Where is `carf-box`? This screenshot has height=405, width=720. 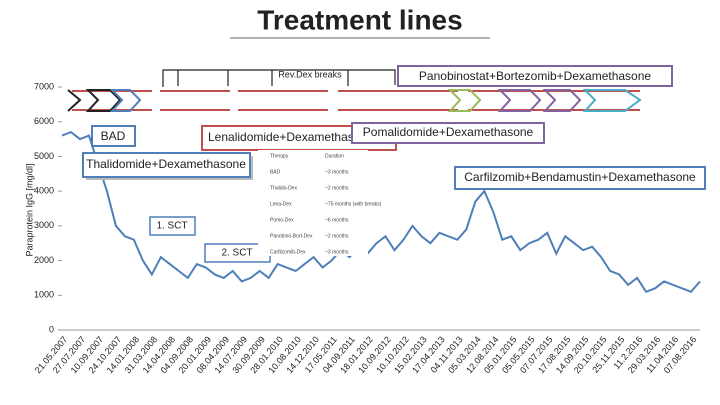 carf-box is located at coordinates (580, 178).